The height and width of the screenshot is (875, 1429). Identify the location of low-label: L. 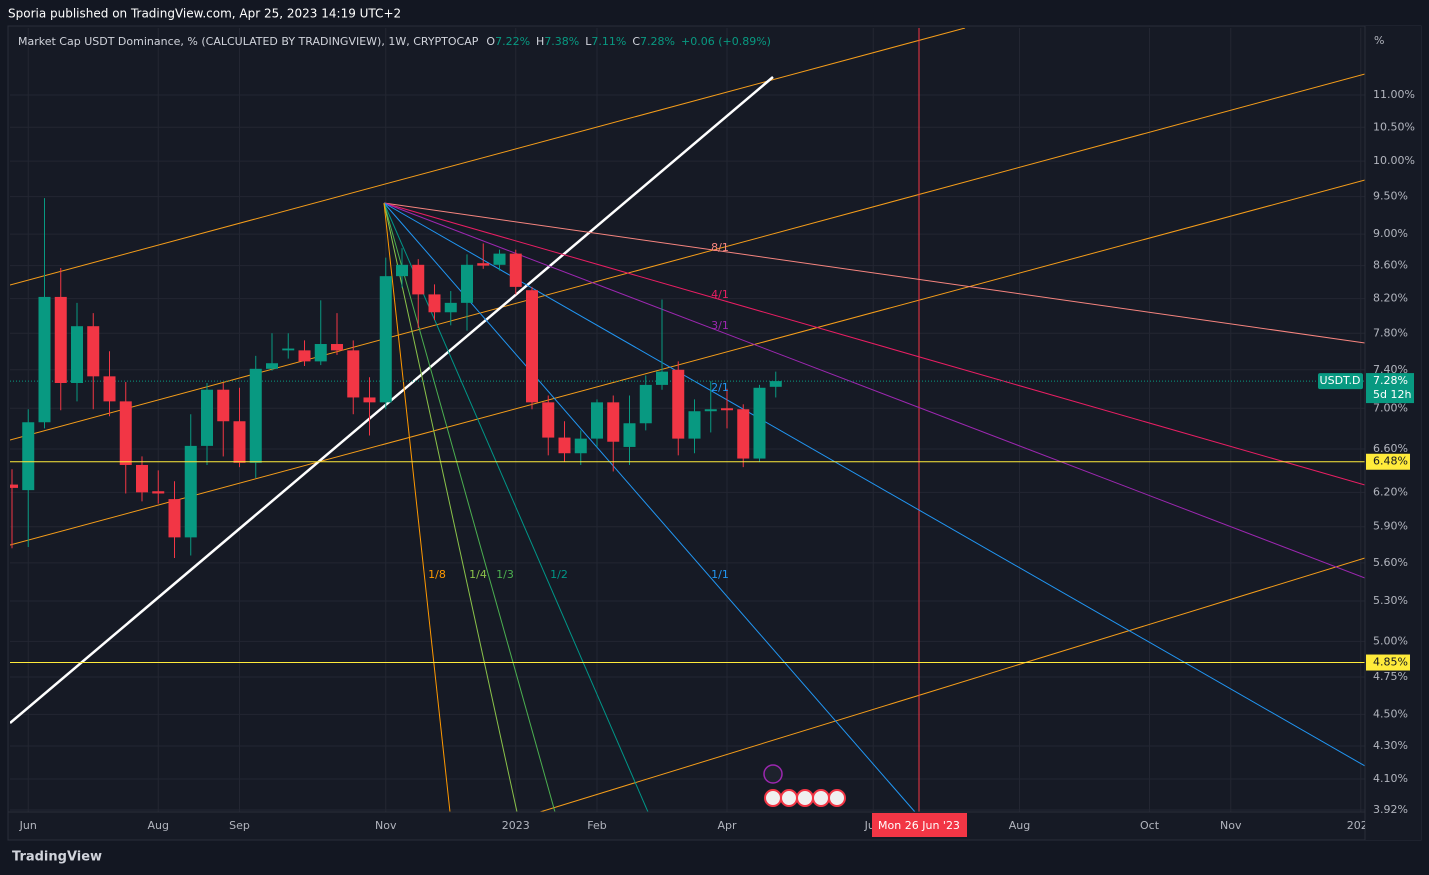
(588, 41).